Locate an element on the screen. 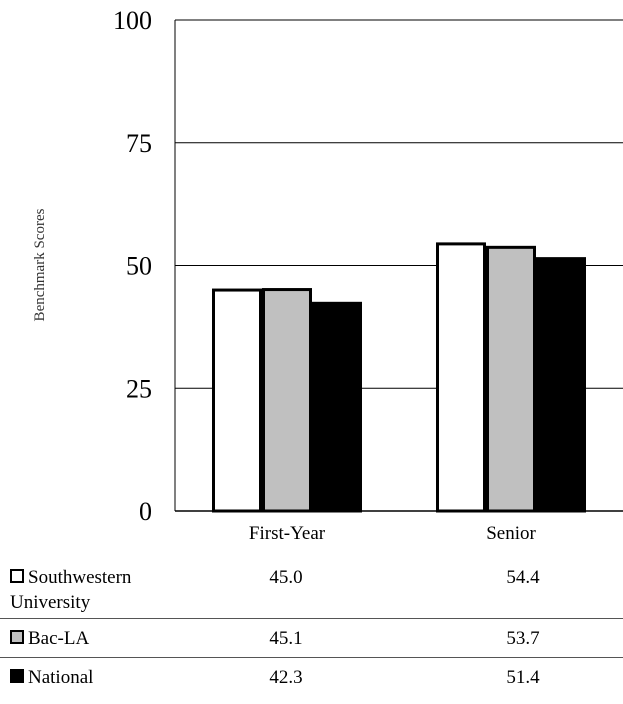  legend-item-national: National is located at coordinates (105, 677).